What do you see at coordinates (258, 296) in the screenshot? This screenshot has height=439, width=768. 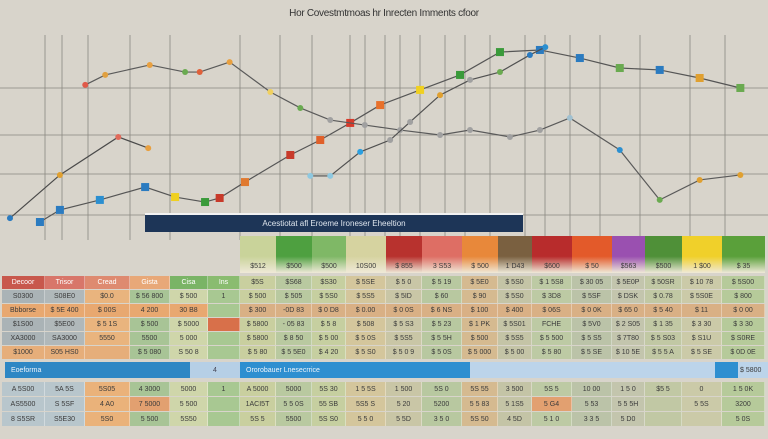 I see `table-cell: $ 500` at bounding box center [258, 296].